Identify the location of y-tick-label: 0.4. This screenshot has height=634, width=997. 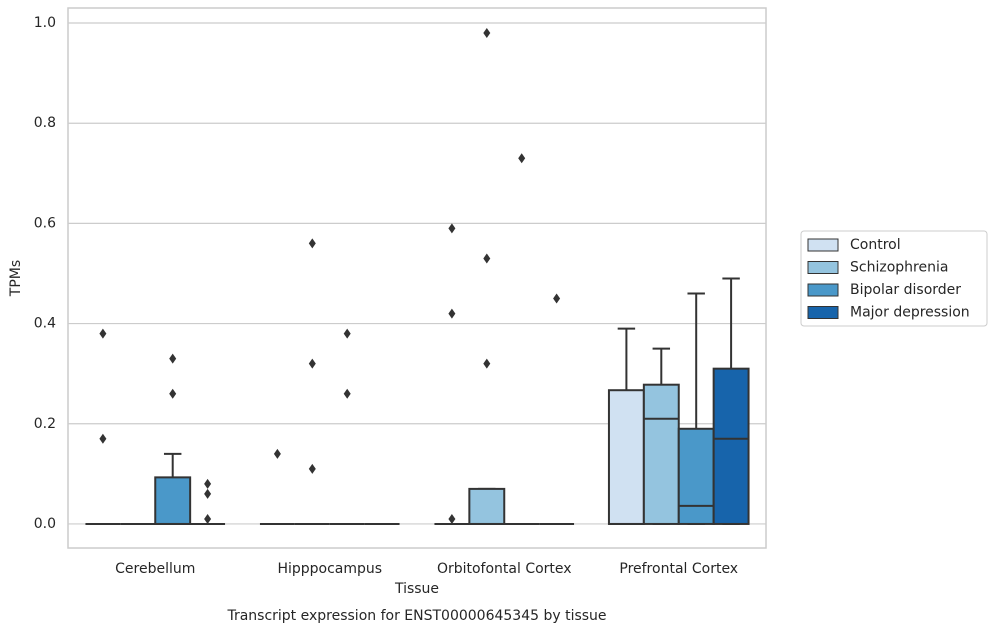
(45, 324).